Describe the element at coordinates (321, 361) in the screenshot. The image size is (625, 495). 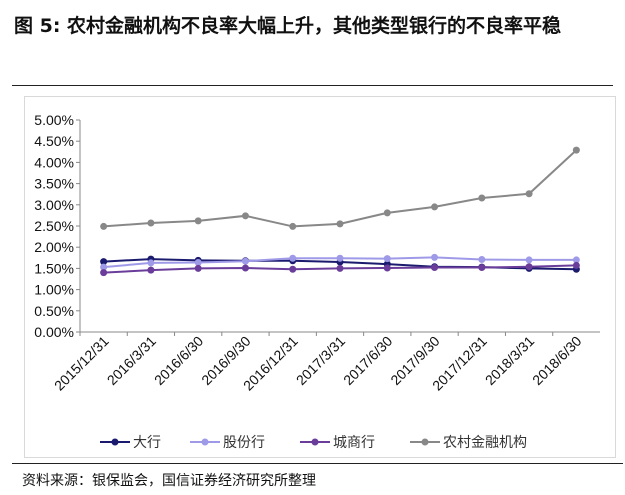
I see `x-tick-label: 2017/3/31` at that location.